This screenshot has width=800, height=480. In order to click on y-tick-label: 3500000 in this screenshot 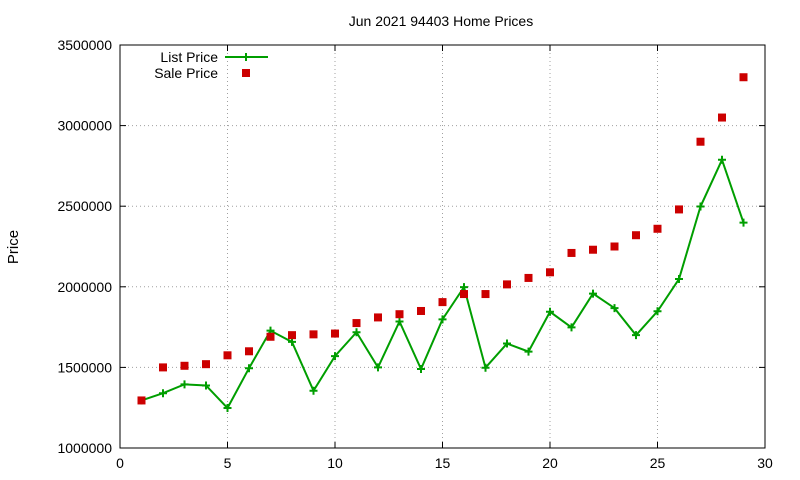, I will do `click(84, 45)`.